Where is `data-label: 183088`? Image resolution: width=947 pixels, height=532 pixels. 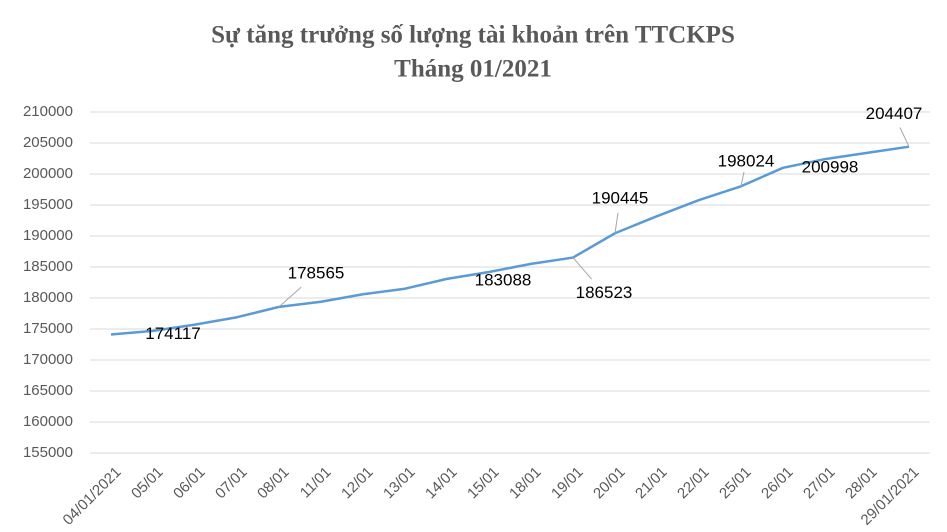
data-label: 183088 is located at coordinates (503, 279).